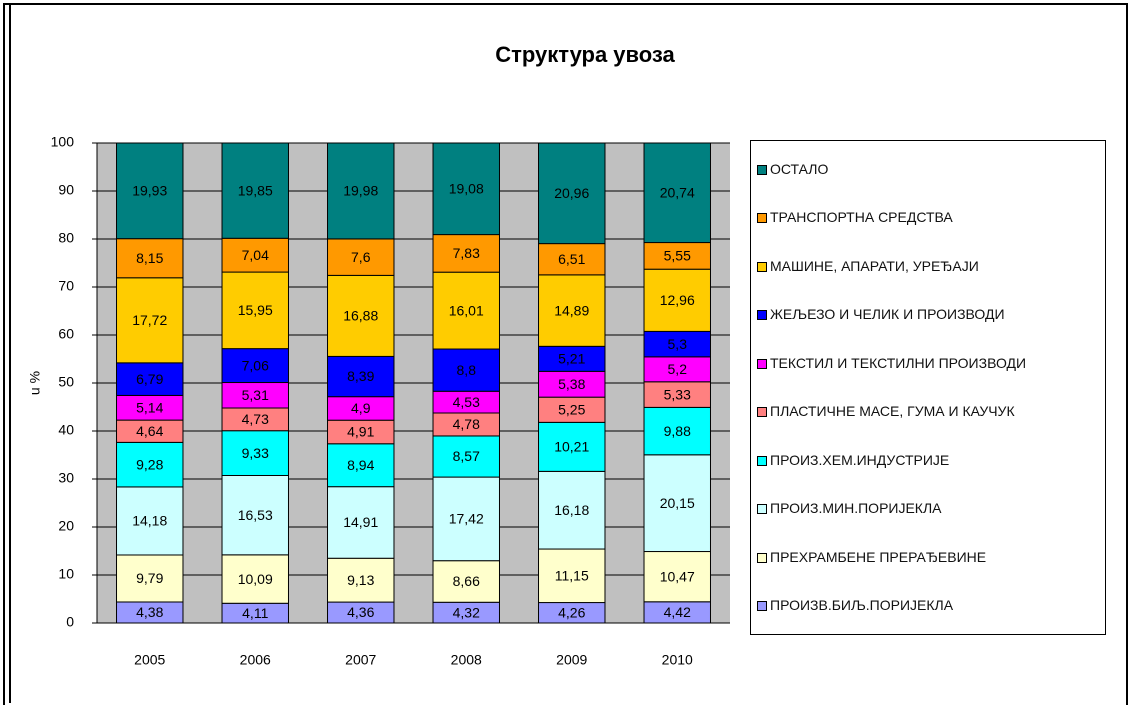 The image size is (1134, 705). I want to click on value-label: 6,51, so click(571, 259).